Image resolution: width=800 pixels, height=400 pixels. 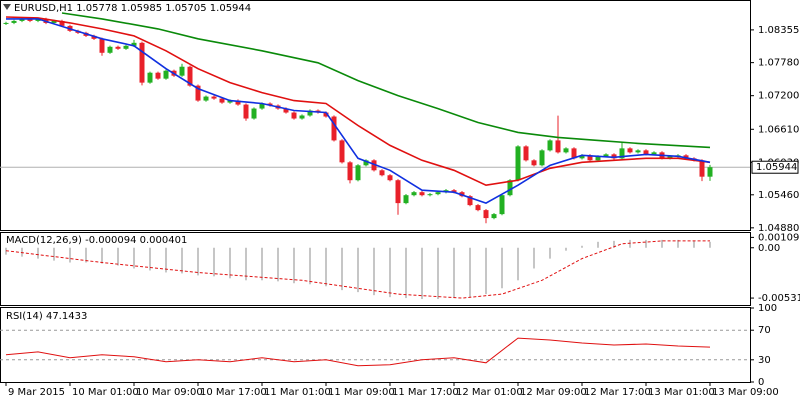 I want to click on y-tick-label: 1.07780, so click(x=778, y=63).